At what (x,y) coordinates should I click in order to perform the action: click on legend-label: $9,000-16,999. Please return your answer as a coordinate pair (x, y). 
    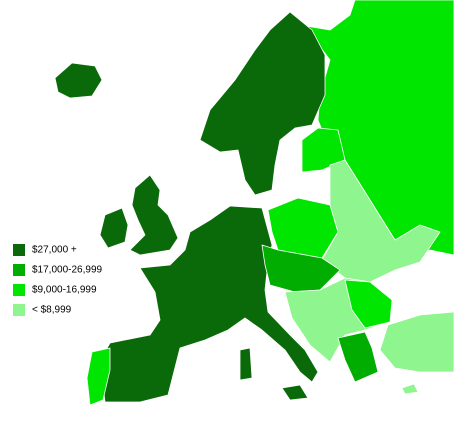
    Looking at the image, I should click on (64, 290).